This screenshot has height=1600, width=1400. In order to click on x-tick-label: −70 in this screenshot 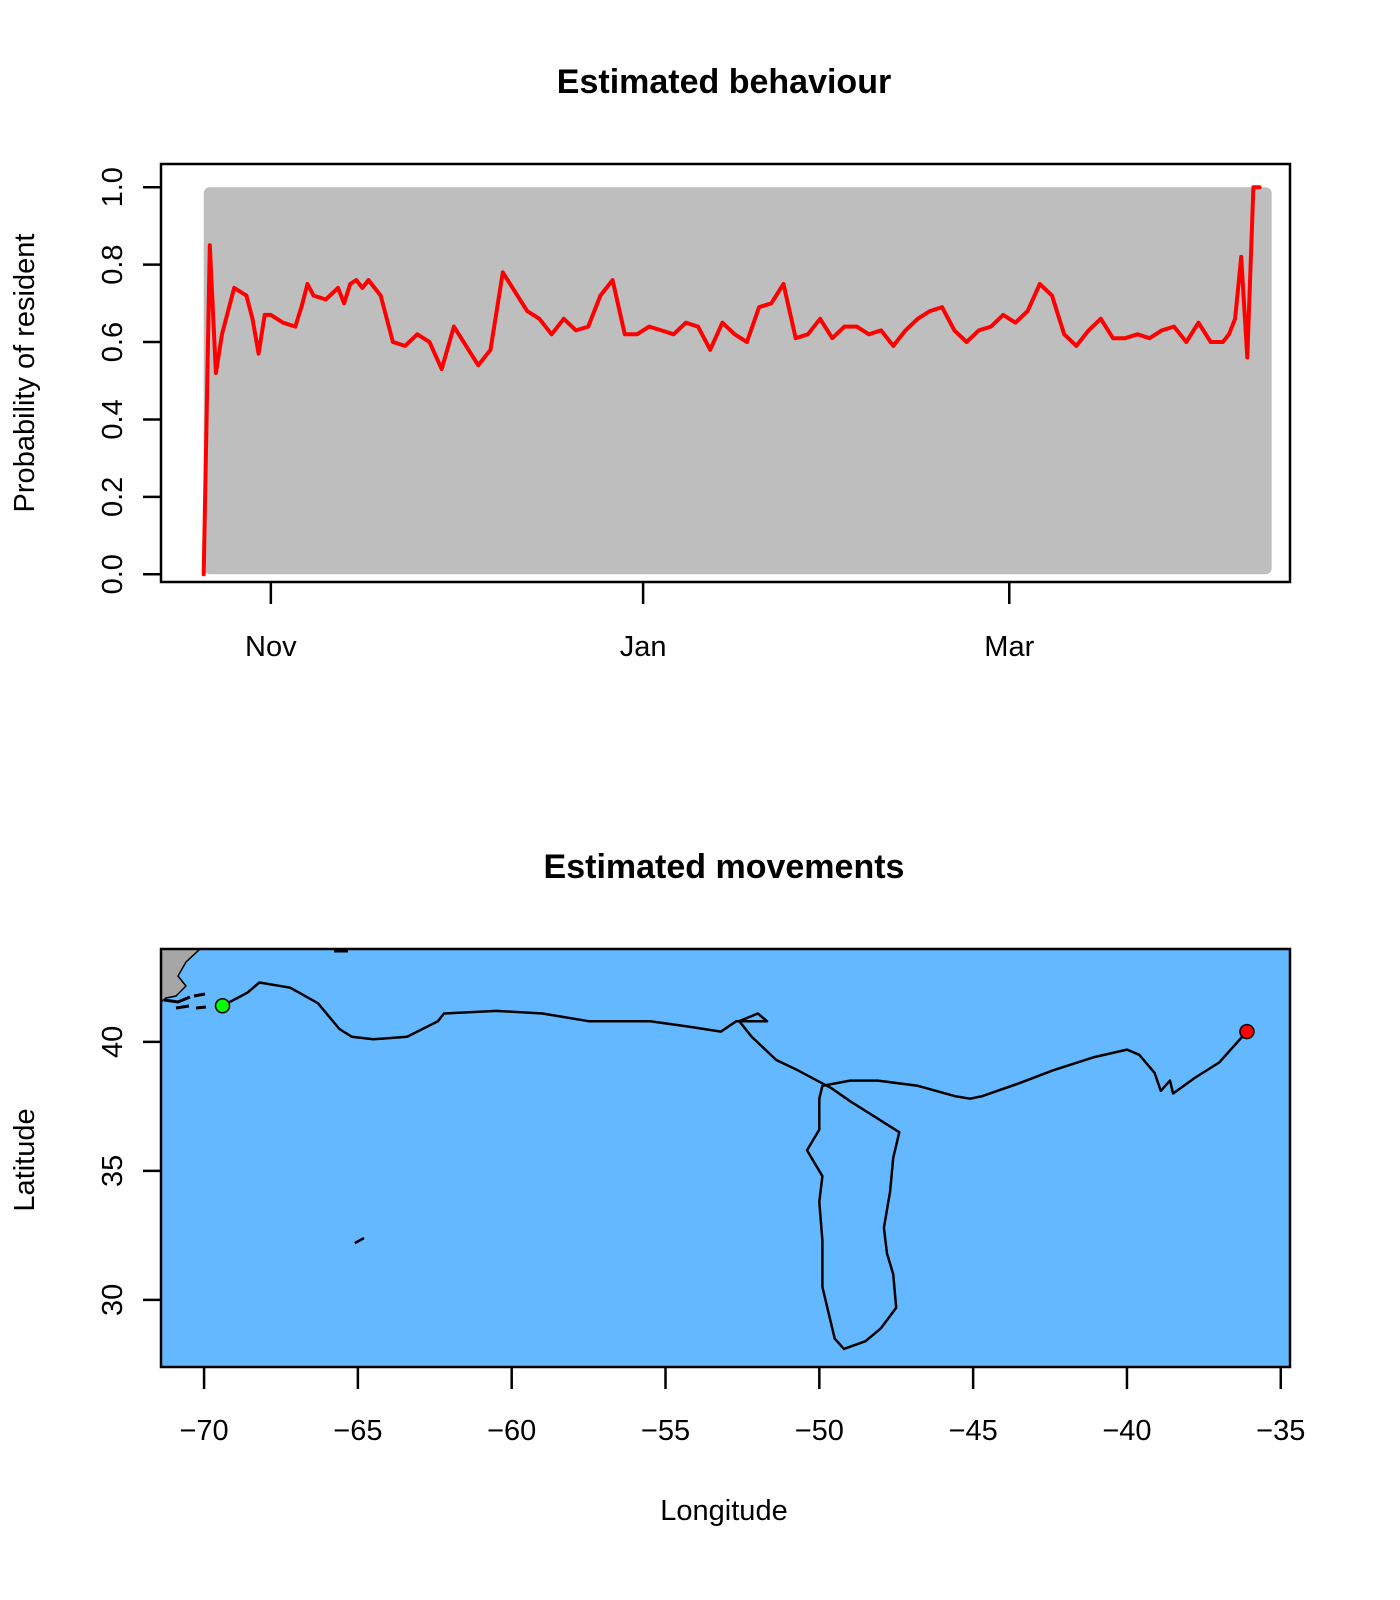, I will do `click(203, 1431)`.